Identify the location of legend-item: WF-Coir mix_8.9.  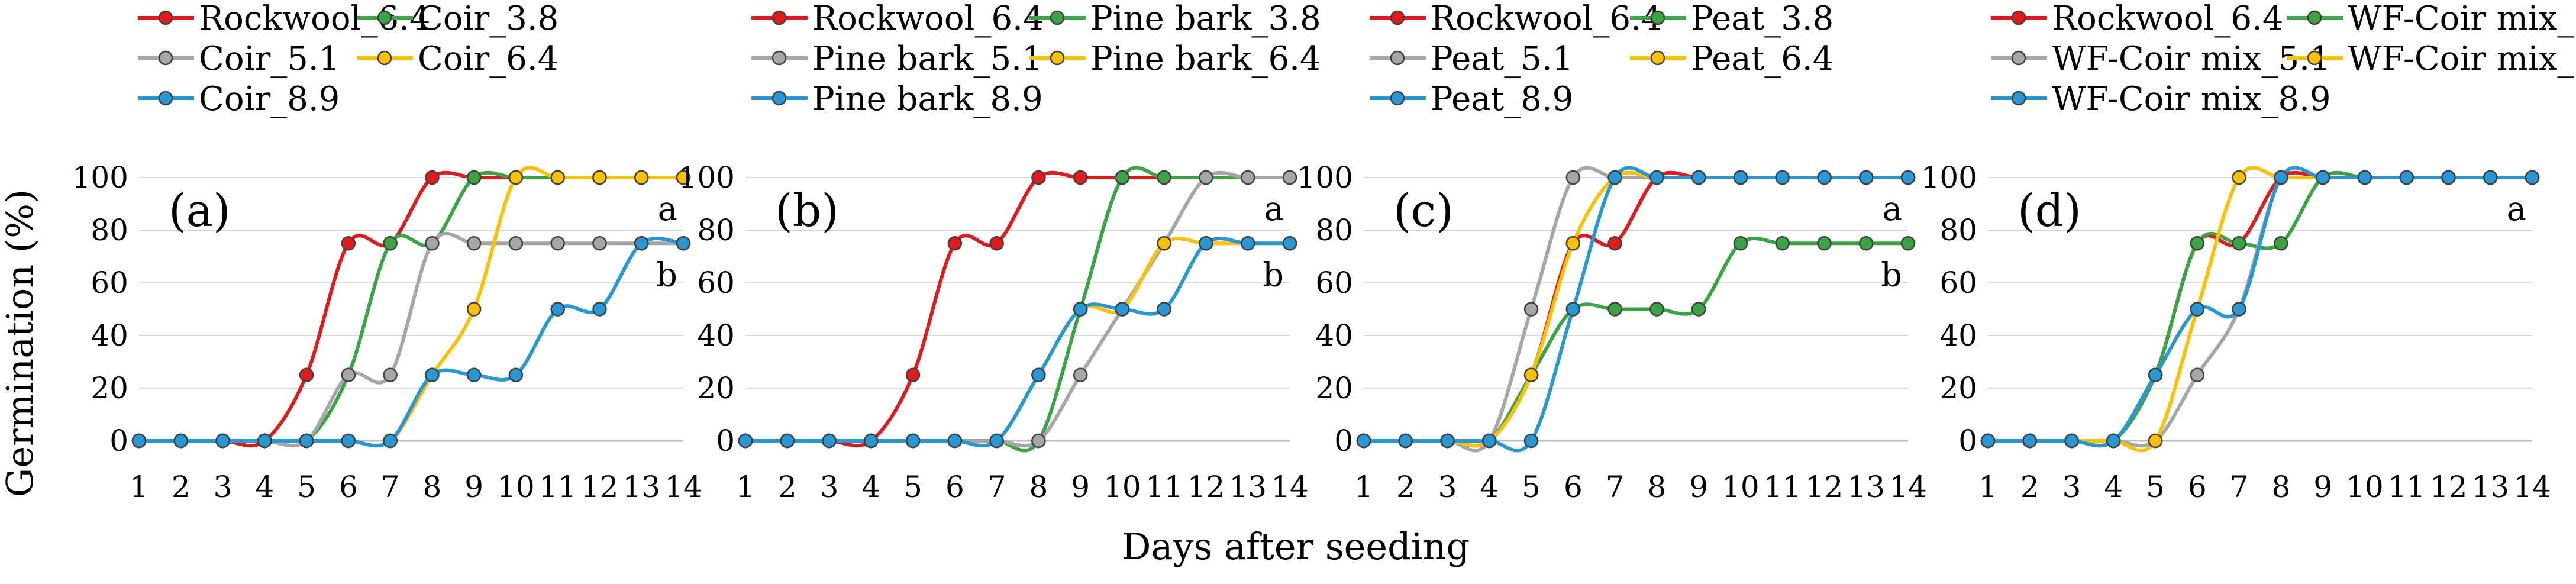
(2161, 99).